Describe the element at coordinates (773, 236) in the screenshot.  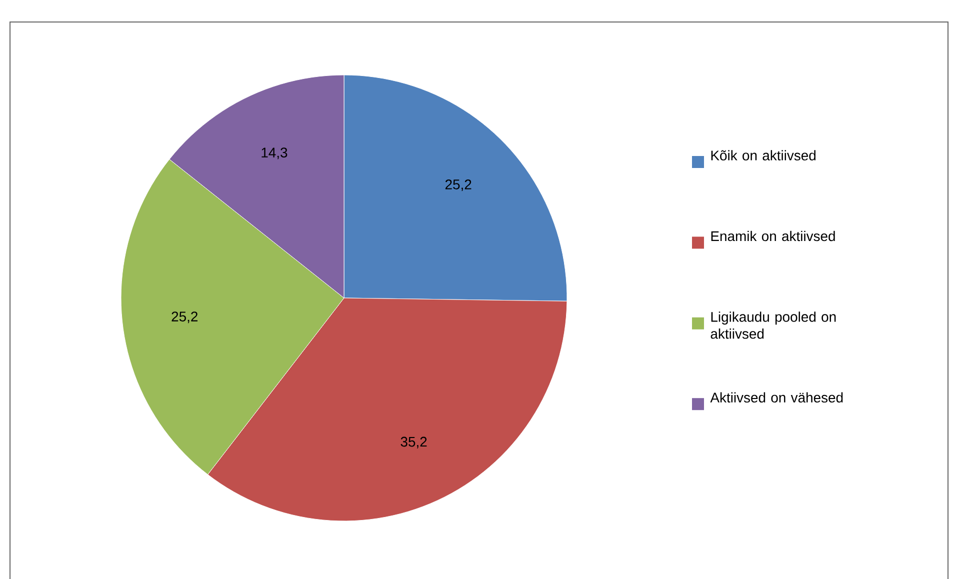
I see `legend-label: Enamik on aktiivsed` at that location.